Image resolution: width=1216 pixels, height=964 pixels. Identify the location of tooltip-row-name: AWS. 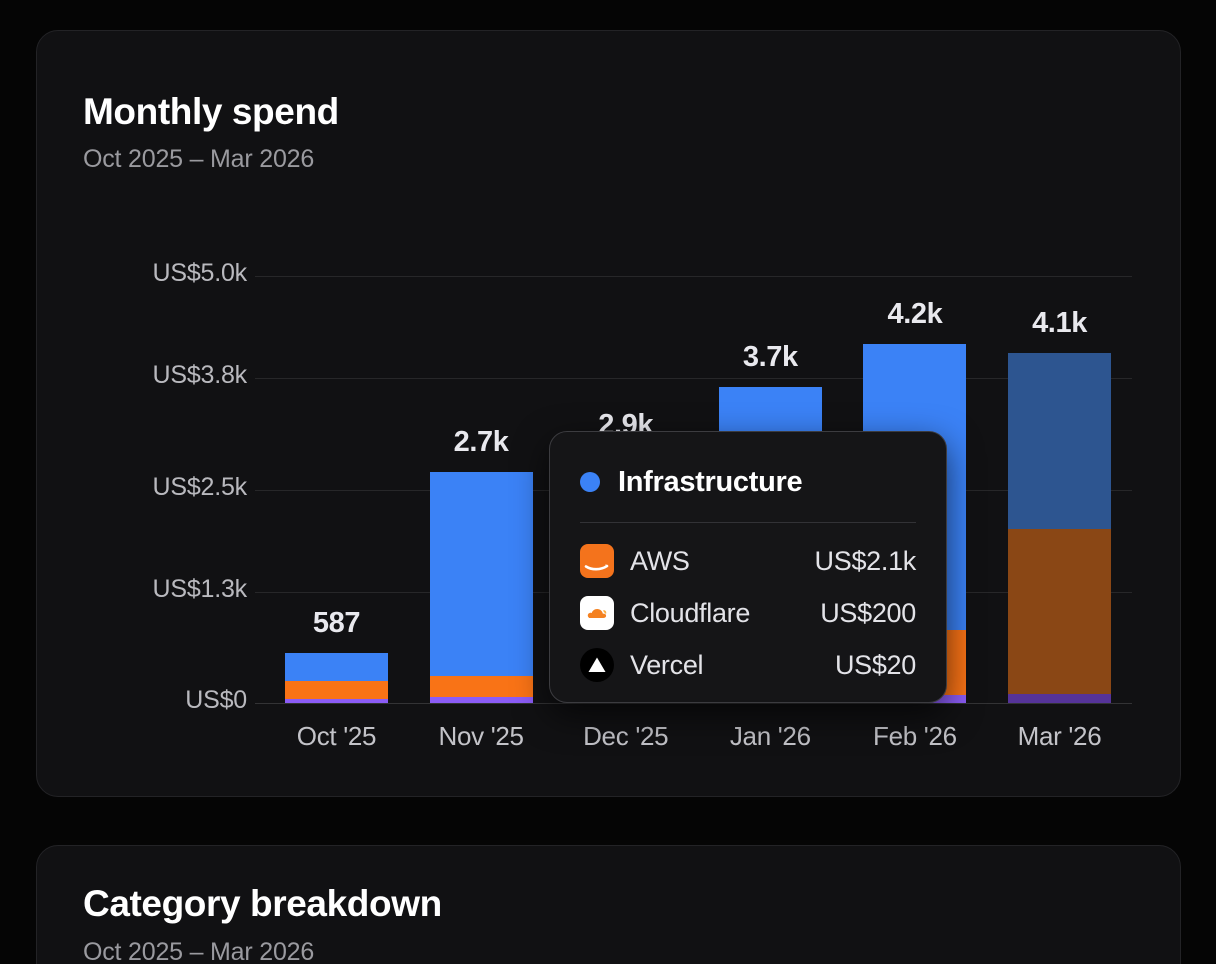
(660, 560).